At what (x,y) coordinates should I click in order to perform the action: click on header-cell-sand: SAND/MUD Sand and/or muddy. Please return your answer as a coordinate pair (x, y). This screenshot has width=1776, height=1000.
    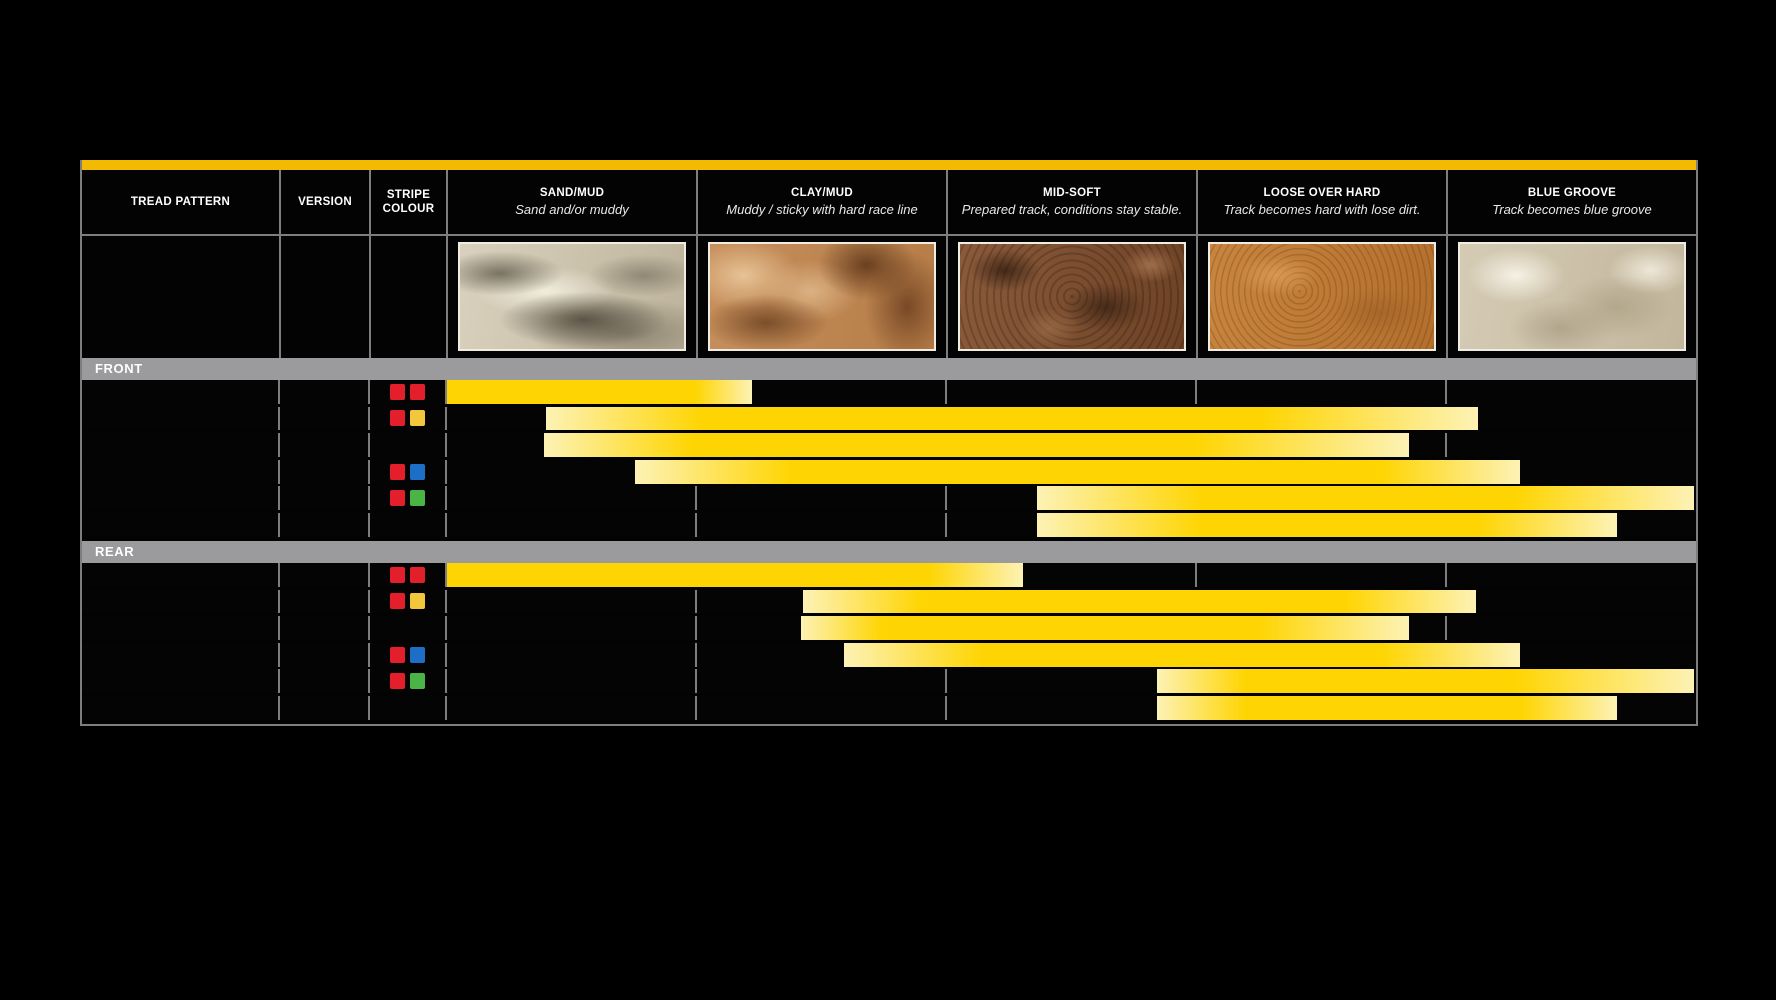
    Looking at the image, I should click on (571, 202).